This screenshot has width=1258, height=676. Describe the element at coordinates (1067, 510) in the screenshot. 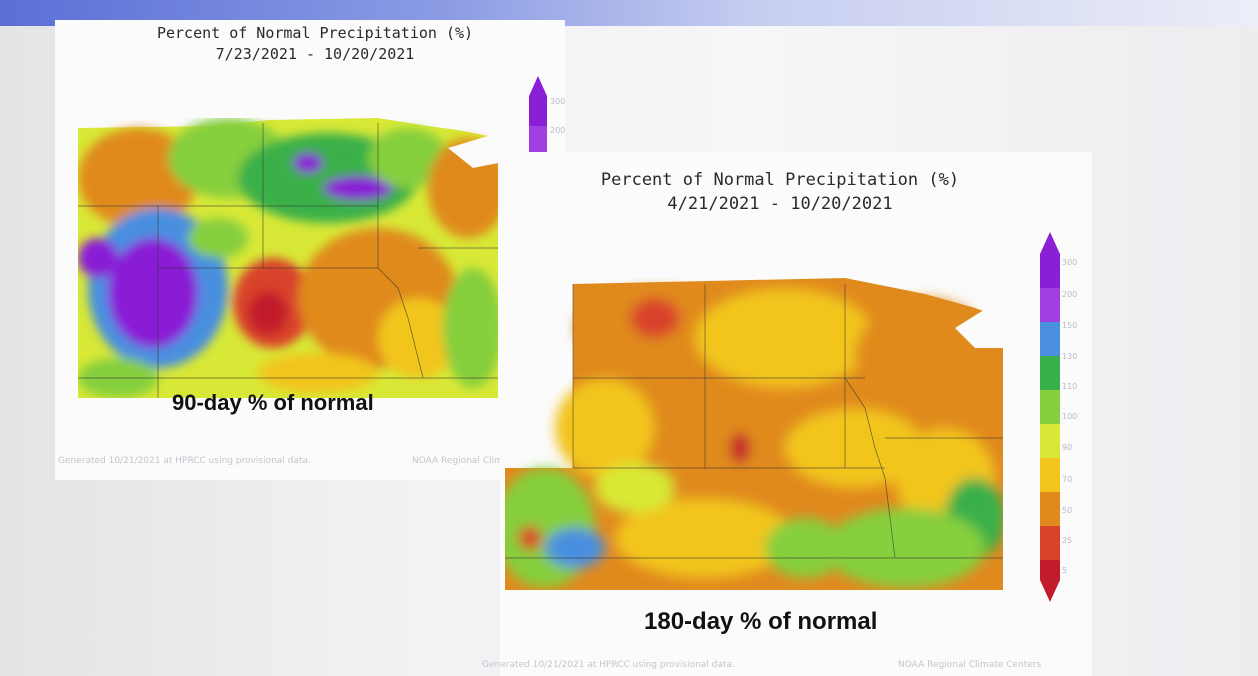

I see `tick-label: 50` at that location.